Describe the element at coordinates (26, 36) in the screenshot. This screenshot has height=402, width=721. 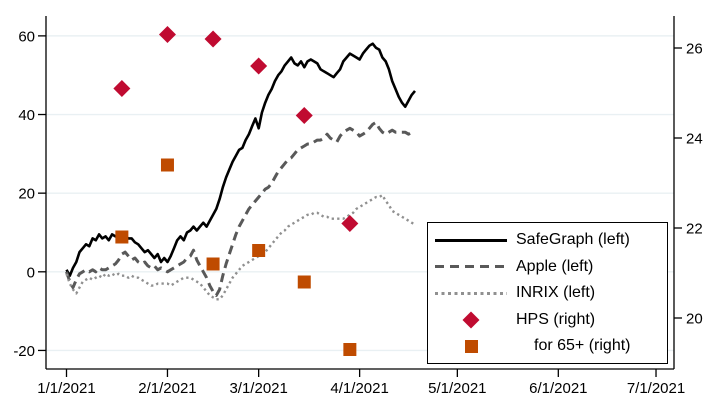
I see `left-axis-tick-label: 60` at that location.